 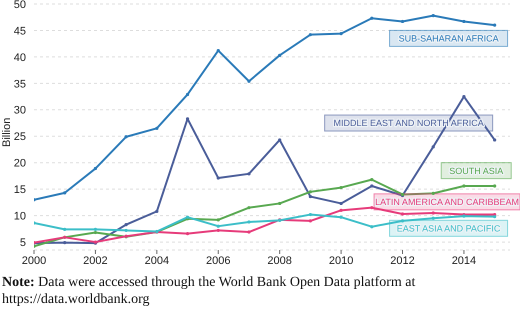 What do you see at coordinates (341, 260) in the screenshot?
I see `x-tick-label: 2010` at bounding box center [341, 260].